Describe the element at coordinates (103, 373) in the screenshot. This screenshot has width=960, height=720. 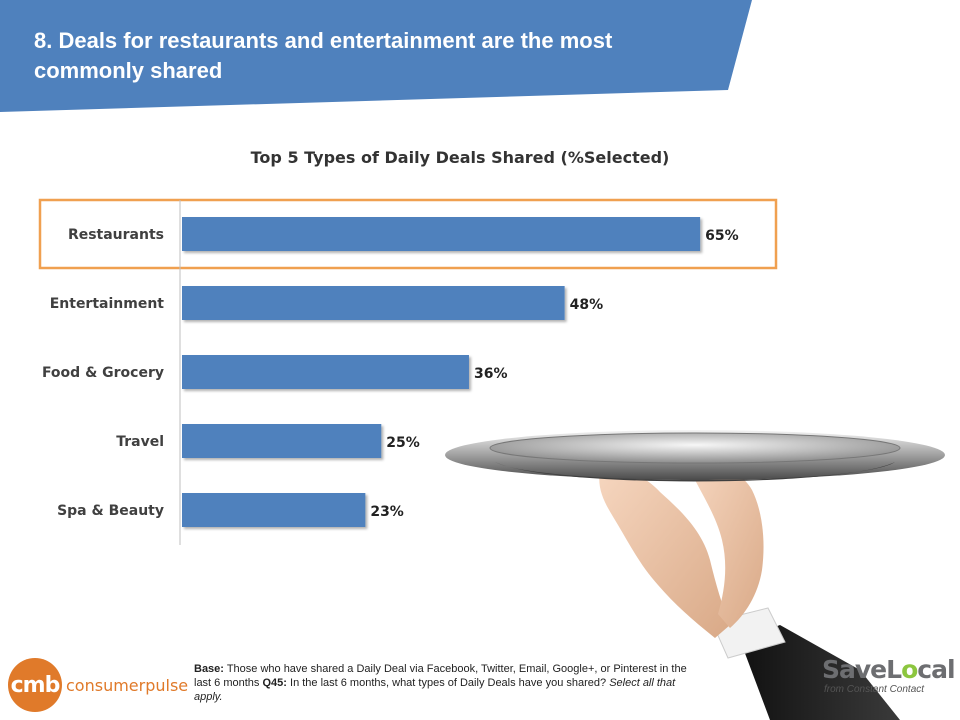
I see `category-label-food-and-grocery: Food & Grocery` at that location.